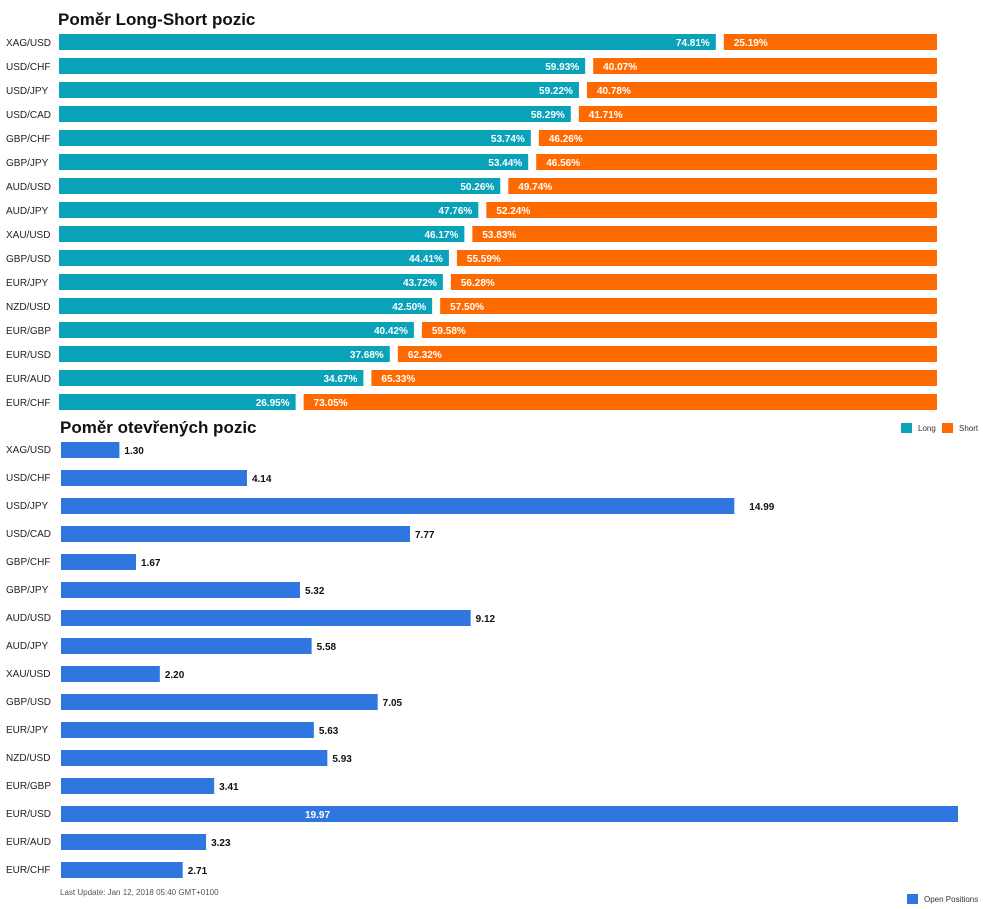  What do you see at coordinates (620, 402) in the screenshot?
I see `short-bar-eur-chf` at bounding box center [620, 402].